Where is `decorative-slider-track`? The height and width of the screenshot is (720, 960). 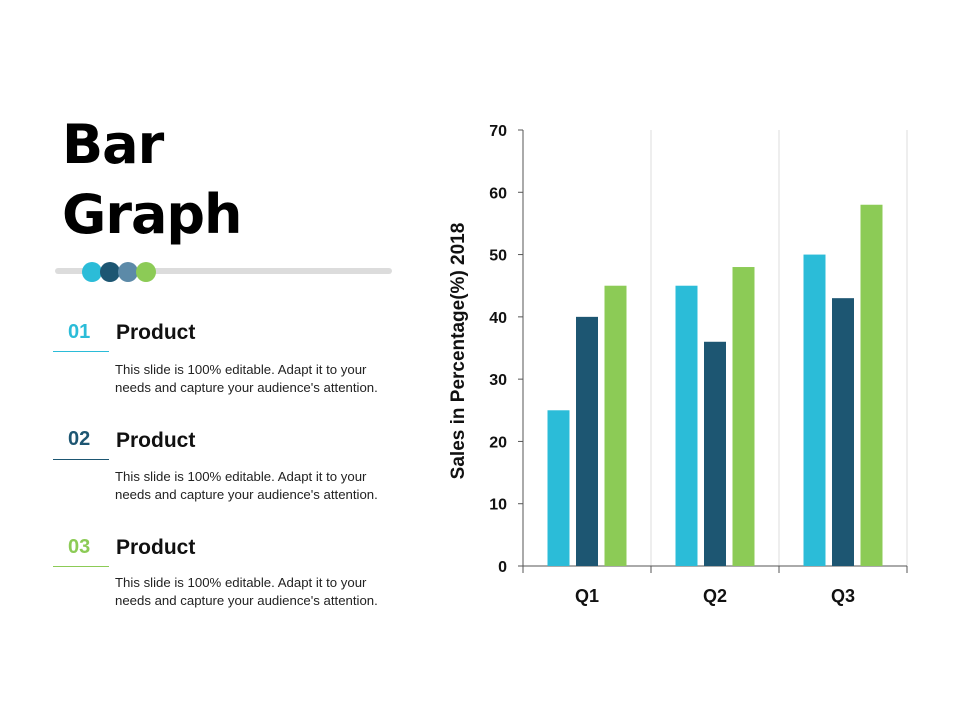 decorative-slider-track is located at coordinates (223, 271).